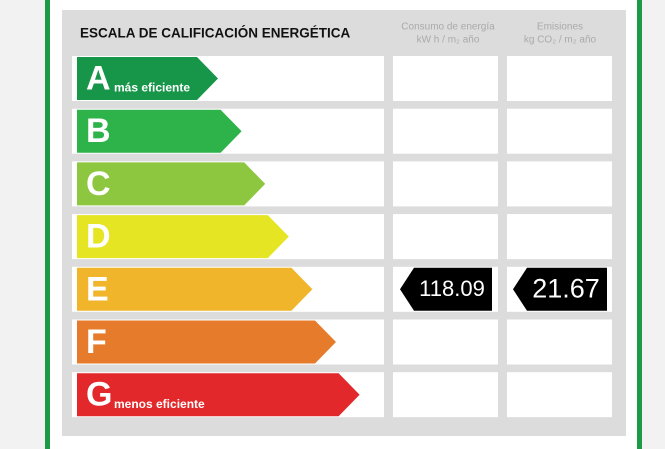 The width and height of the screenshot is (665, 449). What do you see at coordinates (566, 288) in the screenshot?
I see `rating-value: 21.67` at bounding box center [566, 288].